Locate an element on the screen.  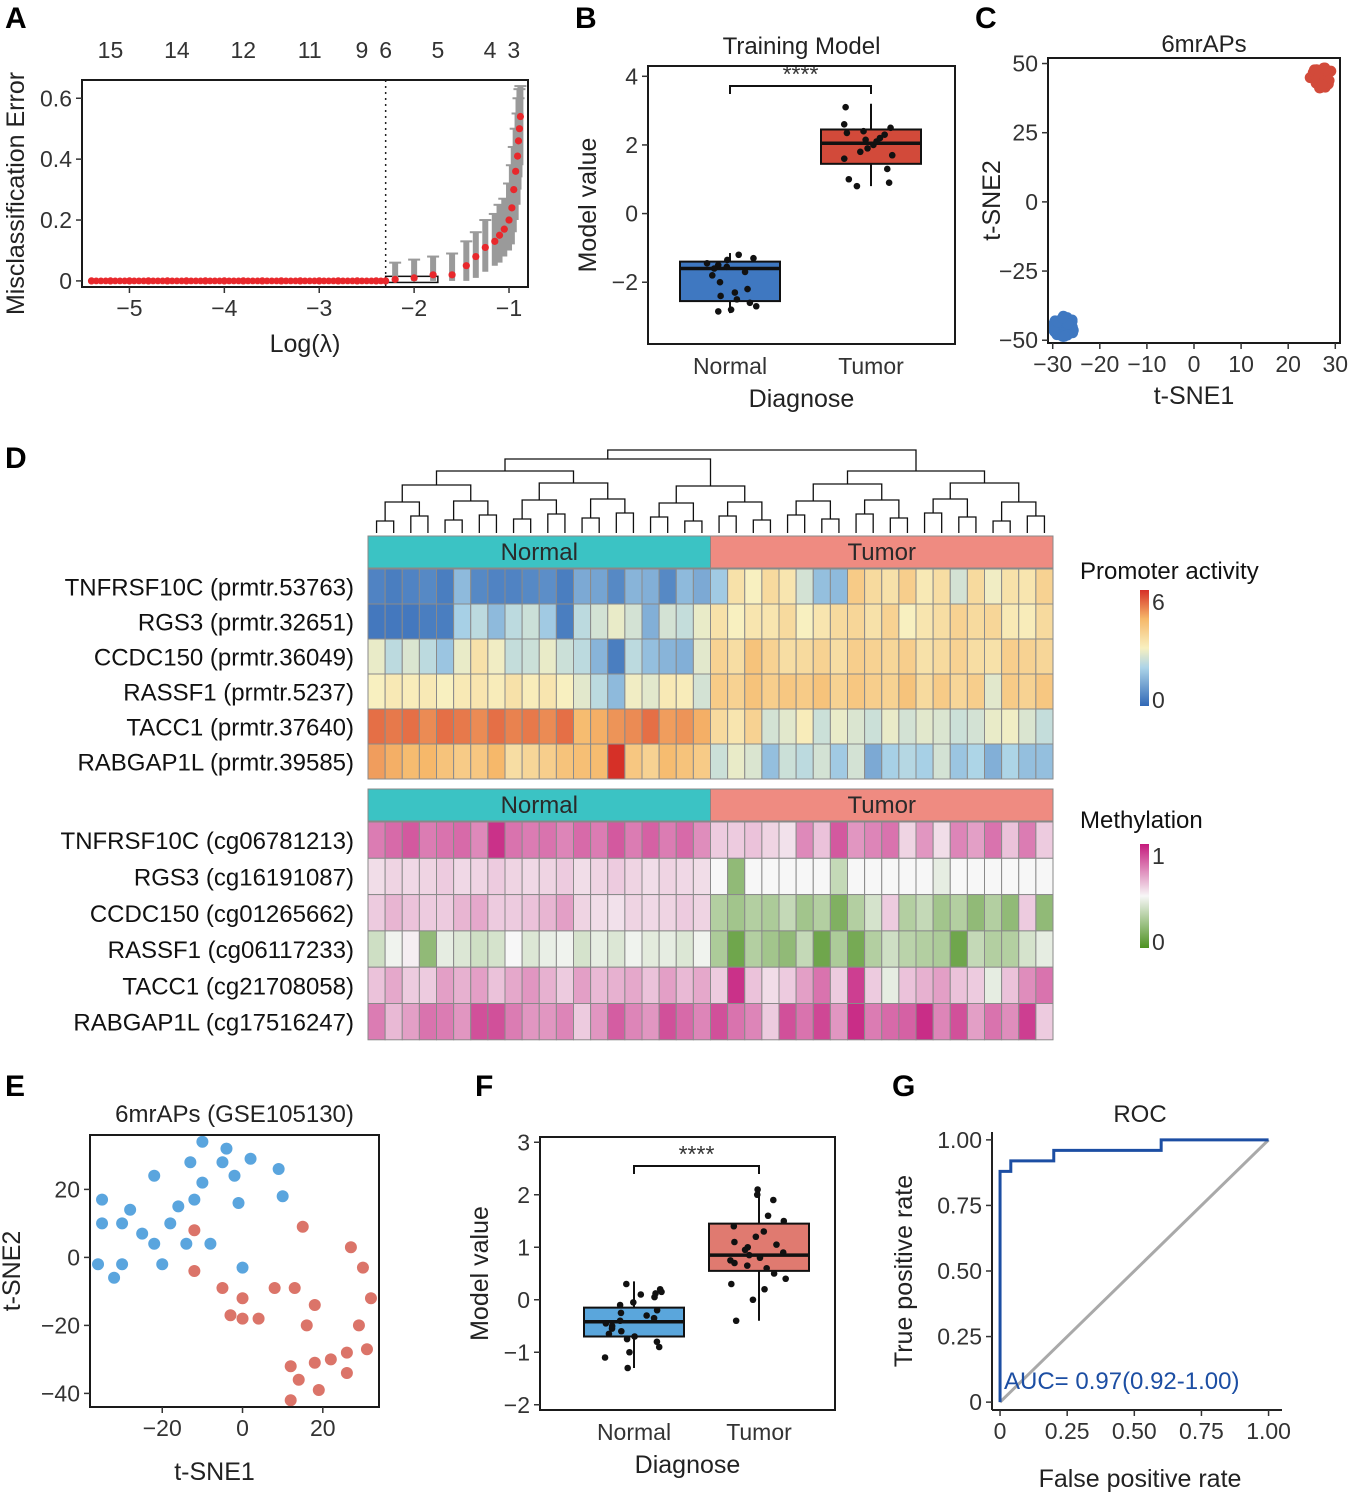
y-axis-label: t-SNE2 is located at coordinates (992, 200).